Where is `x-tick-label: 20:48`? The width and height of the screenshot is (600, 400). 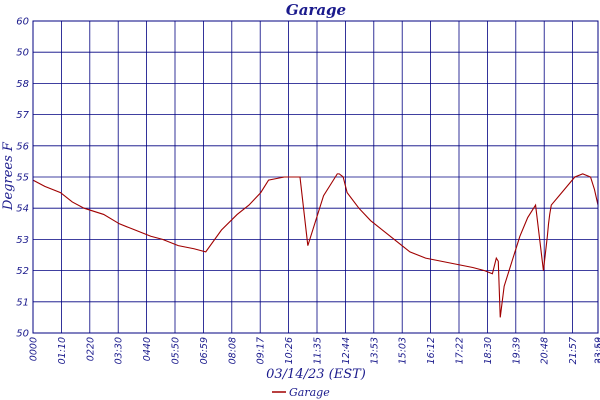
x-tick-label: 20:48 is located at coordinates (545, 350).